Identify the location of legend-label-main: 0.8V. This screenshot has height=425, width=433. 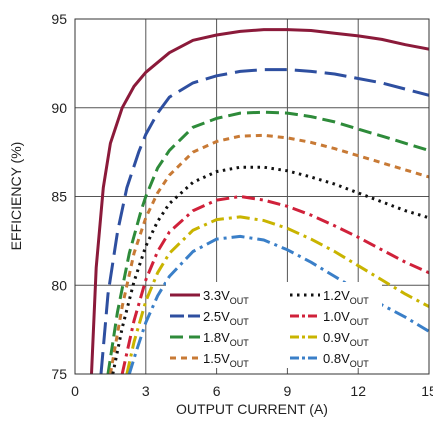
(336, 358).